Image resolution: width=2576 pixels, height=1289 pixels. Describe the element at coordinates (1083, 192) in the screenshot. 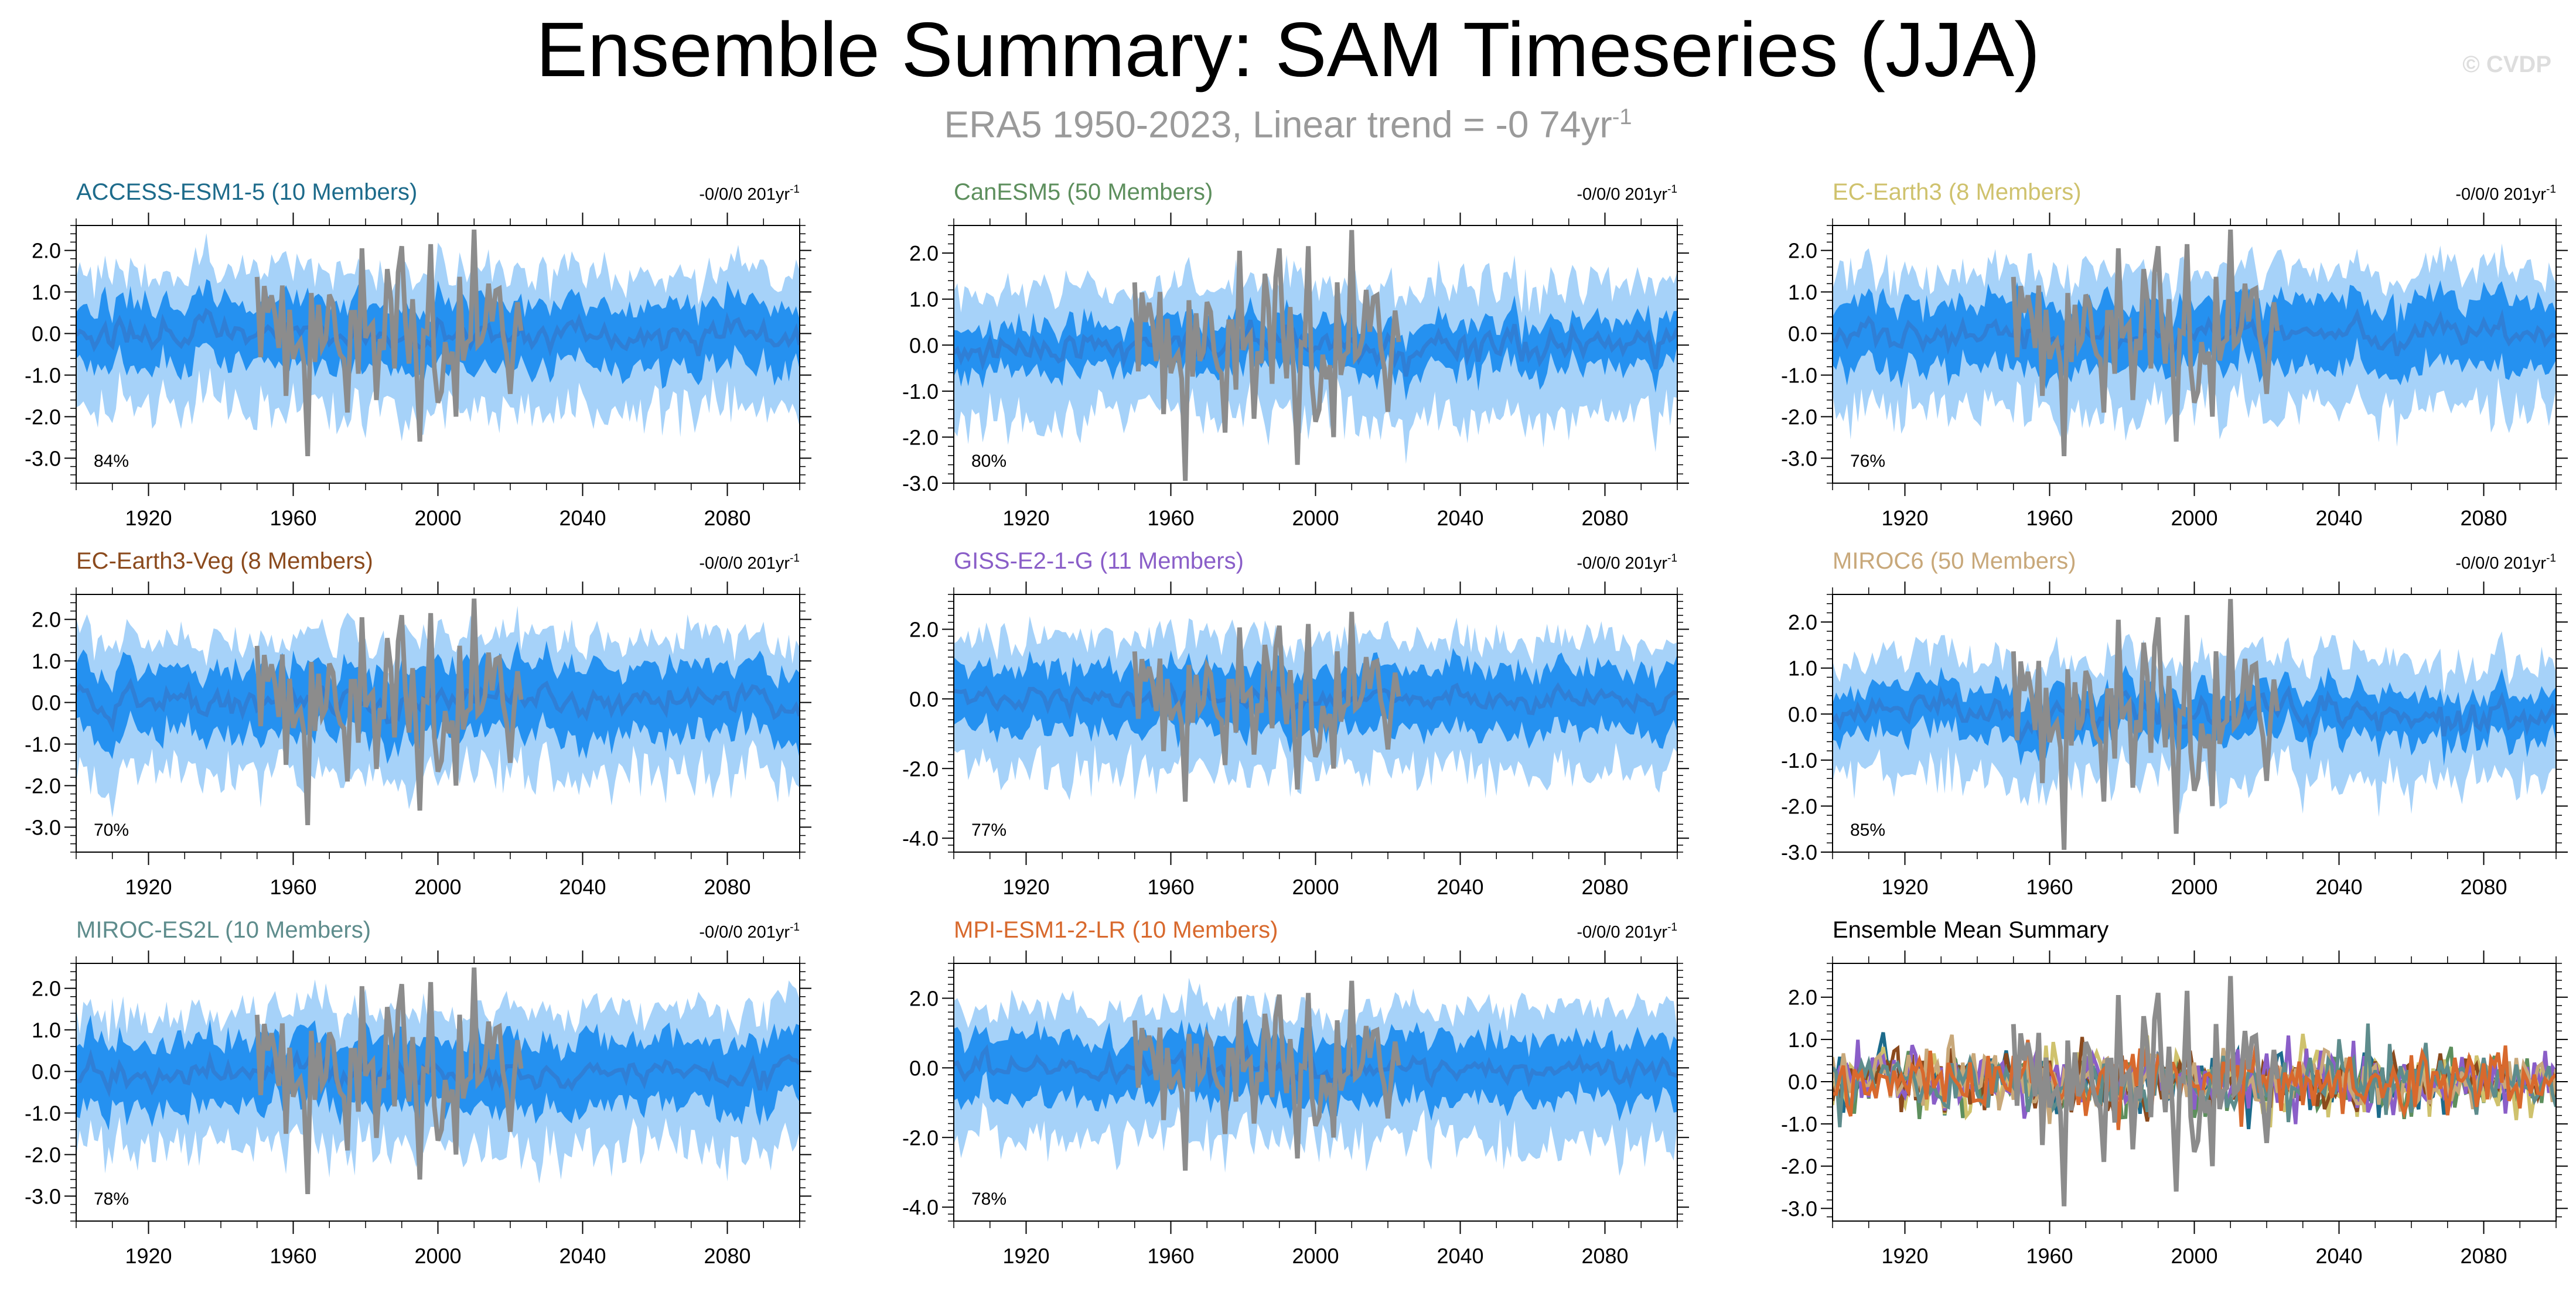

I see `panel-title: CanESM5 (50 Members)` at that location.